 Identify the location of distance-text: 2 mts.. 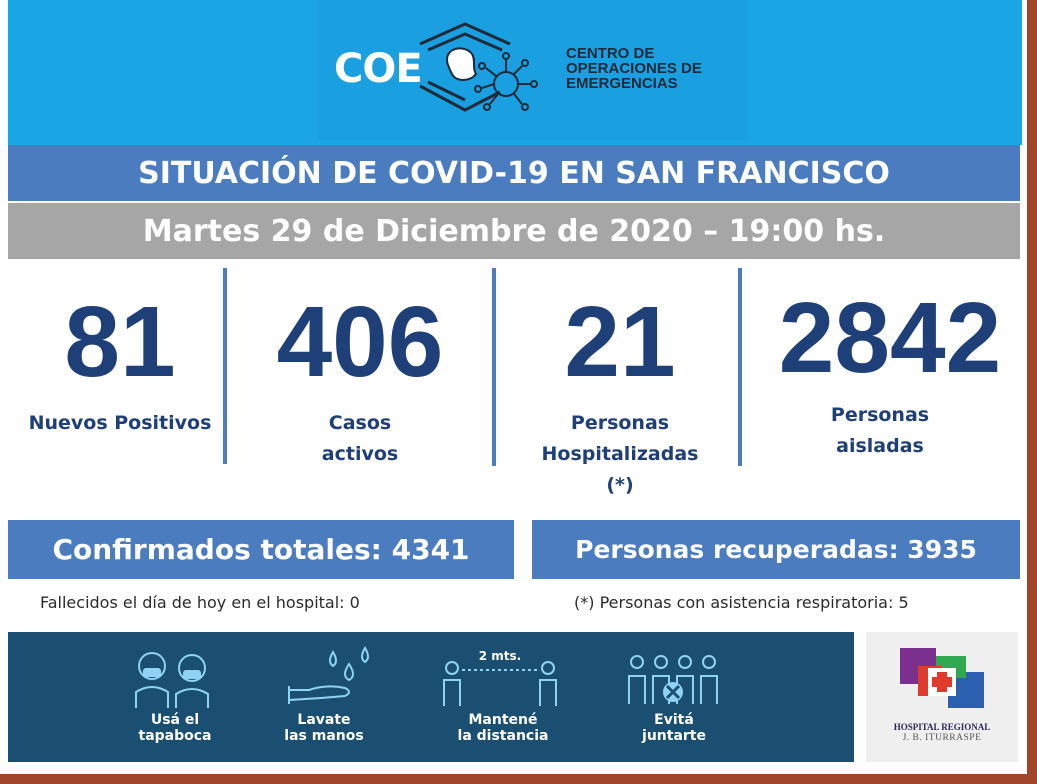
(500, 656).